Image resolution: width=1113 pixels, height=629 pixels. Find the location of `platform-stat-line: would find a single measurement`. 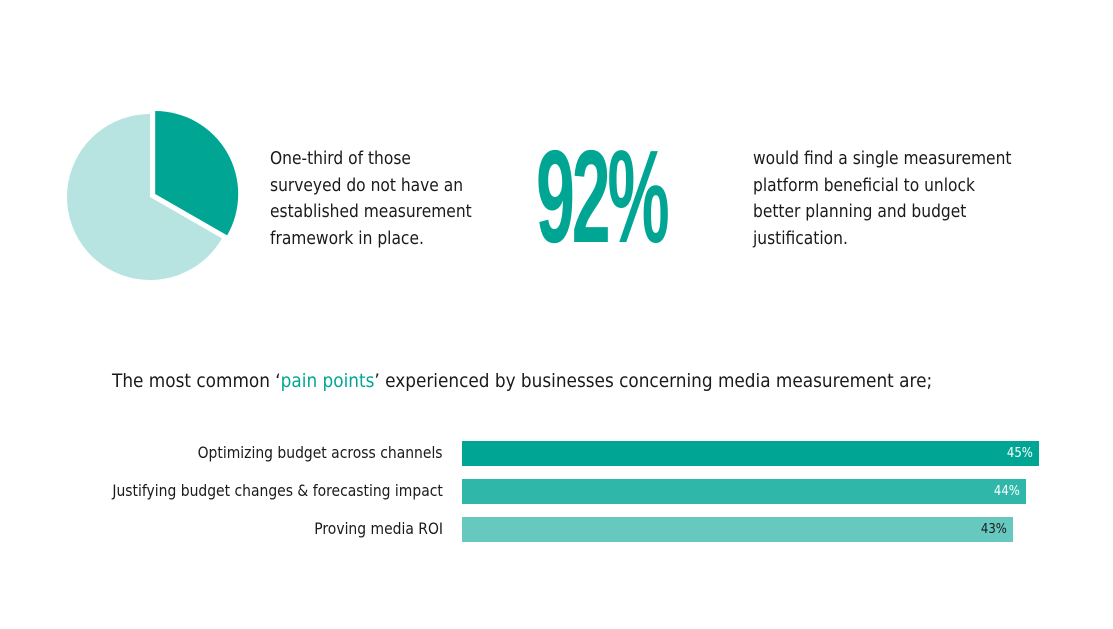

platform-stat-line: would find a single measurement is located at coordinates (882, 158).